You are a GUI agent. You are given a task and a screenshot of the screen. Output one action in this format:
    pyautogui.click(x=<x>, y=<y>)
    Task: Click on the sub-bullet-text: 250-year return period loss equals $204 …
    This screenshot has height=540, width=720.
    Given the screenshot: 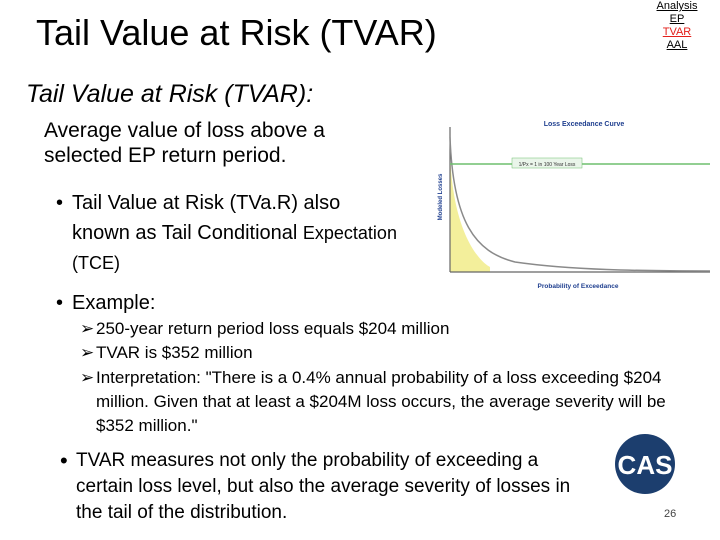 What is the action you would take?
    pyautogui.click(x=273, y=328)
    